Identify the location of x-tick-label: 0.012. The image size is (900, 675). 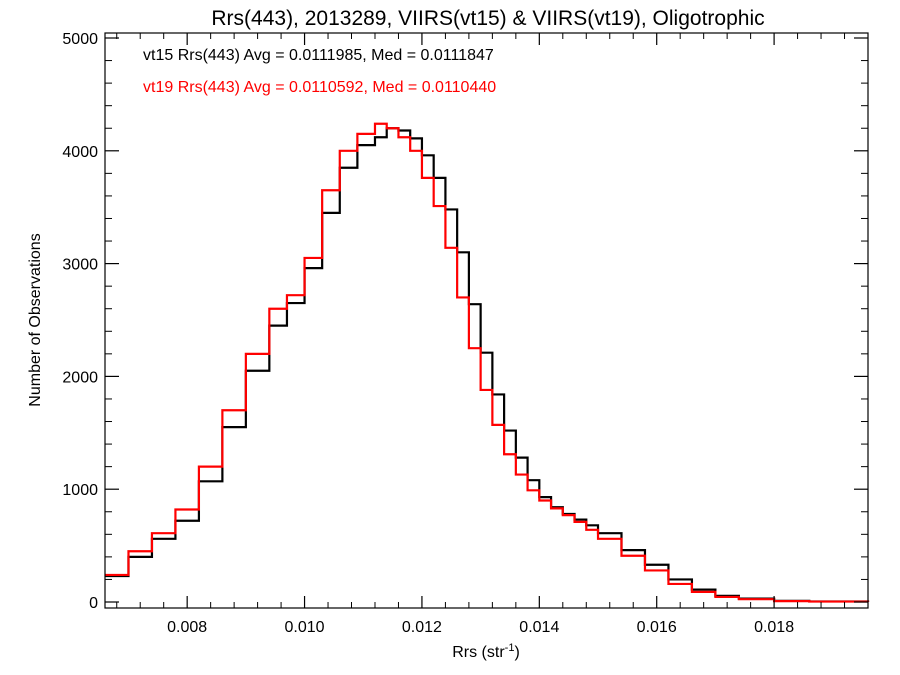
(422, 627).